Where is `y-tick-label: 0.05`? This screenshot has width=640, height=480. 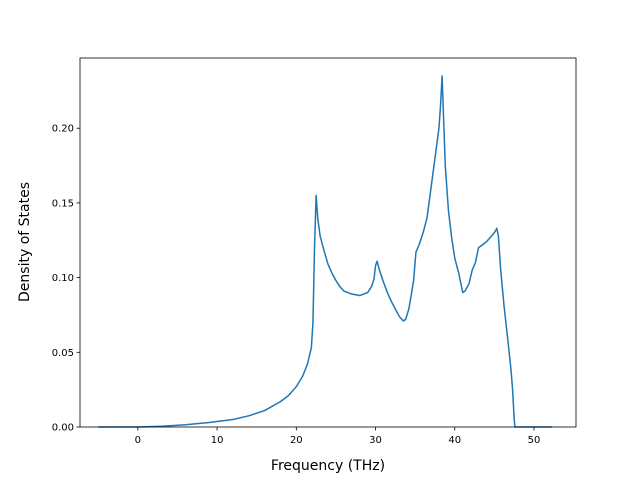 y-tick-label: 0.05 is located at coordinates (63, 353).